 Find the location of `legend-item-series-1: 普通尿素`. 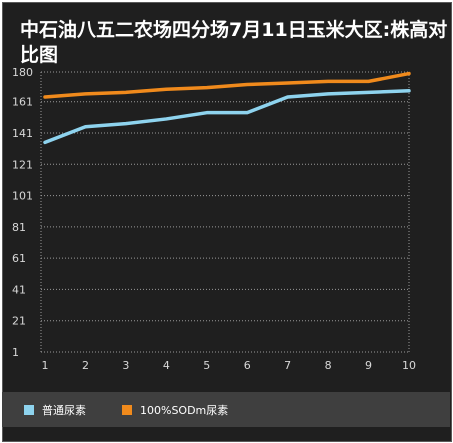

legend-item-series-1: 普通尿素 is located at coordinates (55, 410).